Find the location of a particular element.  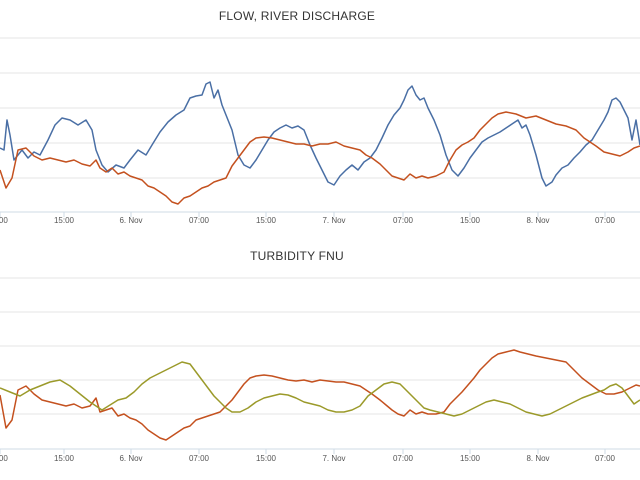

x-tick-label-1-3: 07:00 is located at coordinates (199, 458).